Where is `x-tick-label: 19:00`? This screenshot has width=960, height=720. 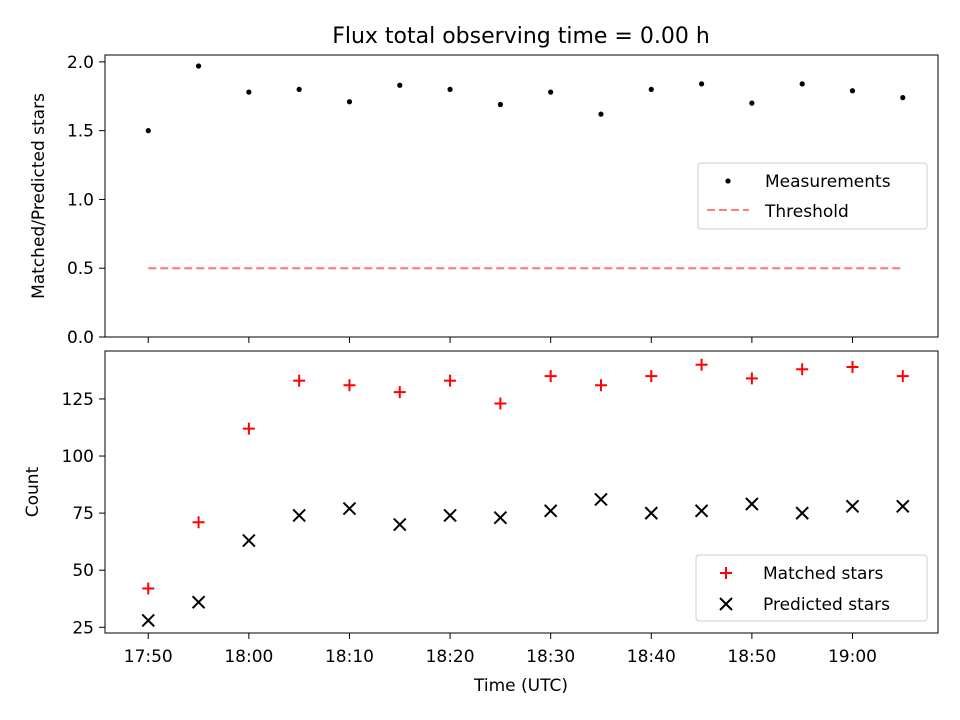
x-tick-label: 19:00 is located at coordinates (852, 657).